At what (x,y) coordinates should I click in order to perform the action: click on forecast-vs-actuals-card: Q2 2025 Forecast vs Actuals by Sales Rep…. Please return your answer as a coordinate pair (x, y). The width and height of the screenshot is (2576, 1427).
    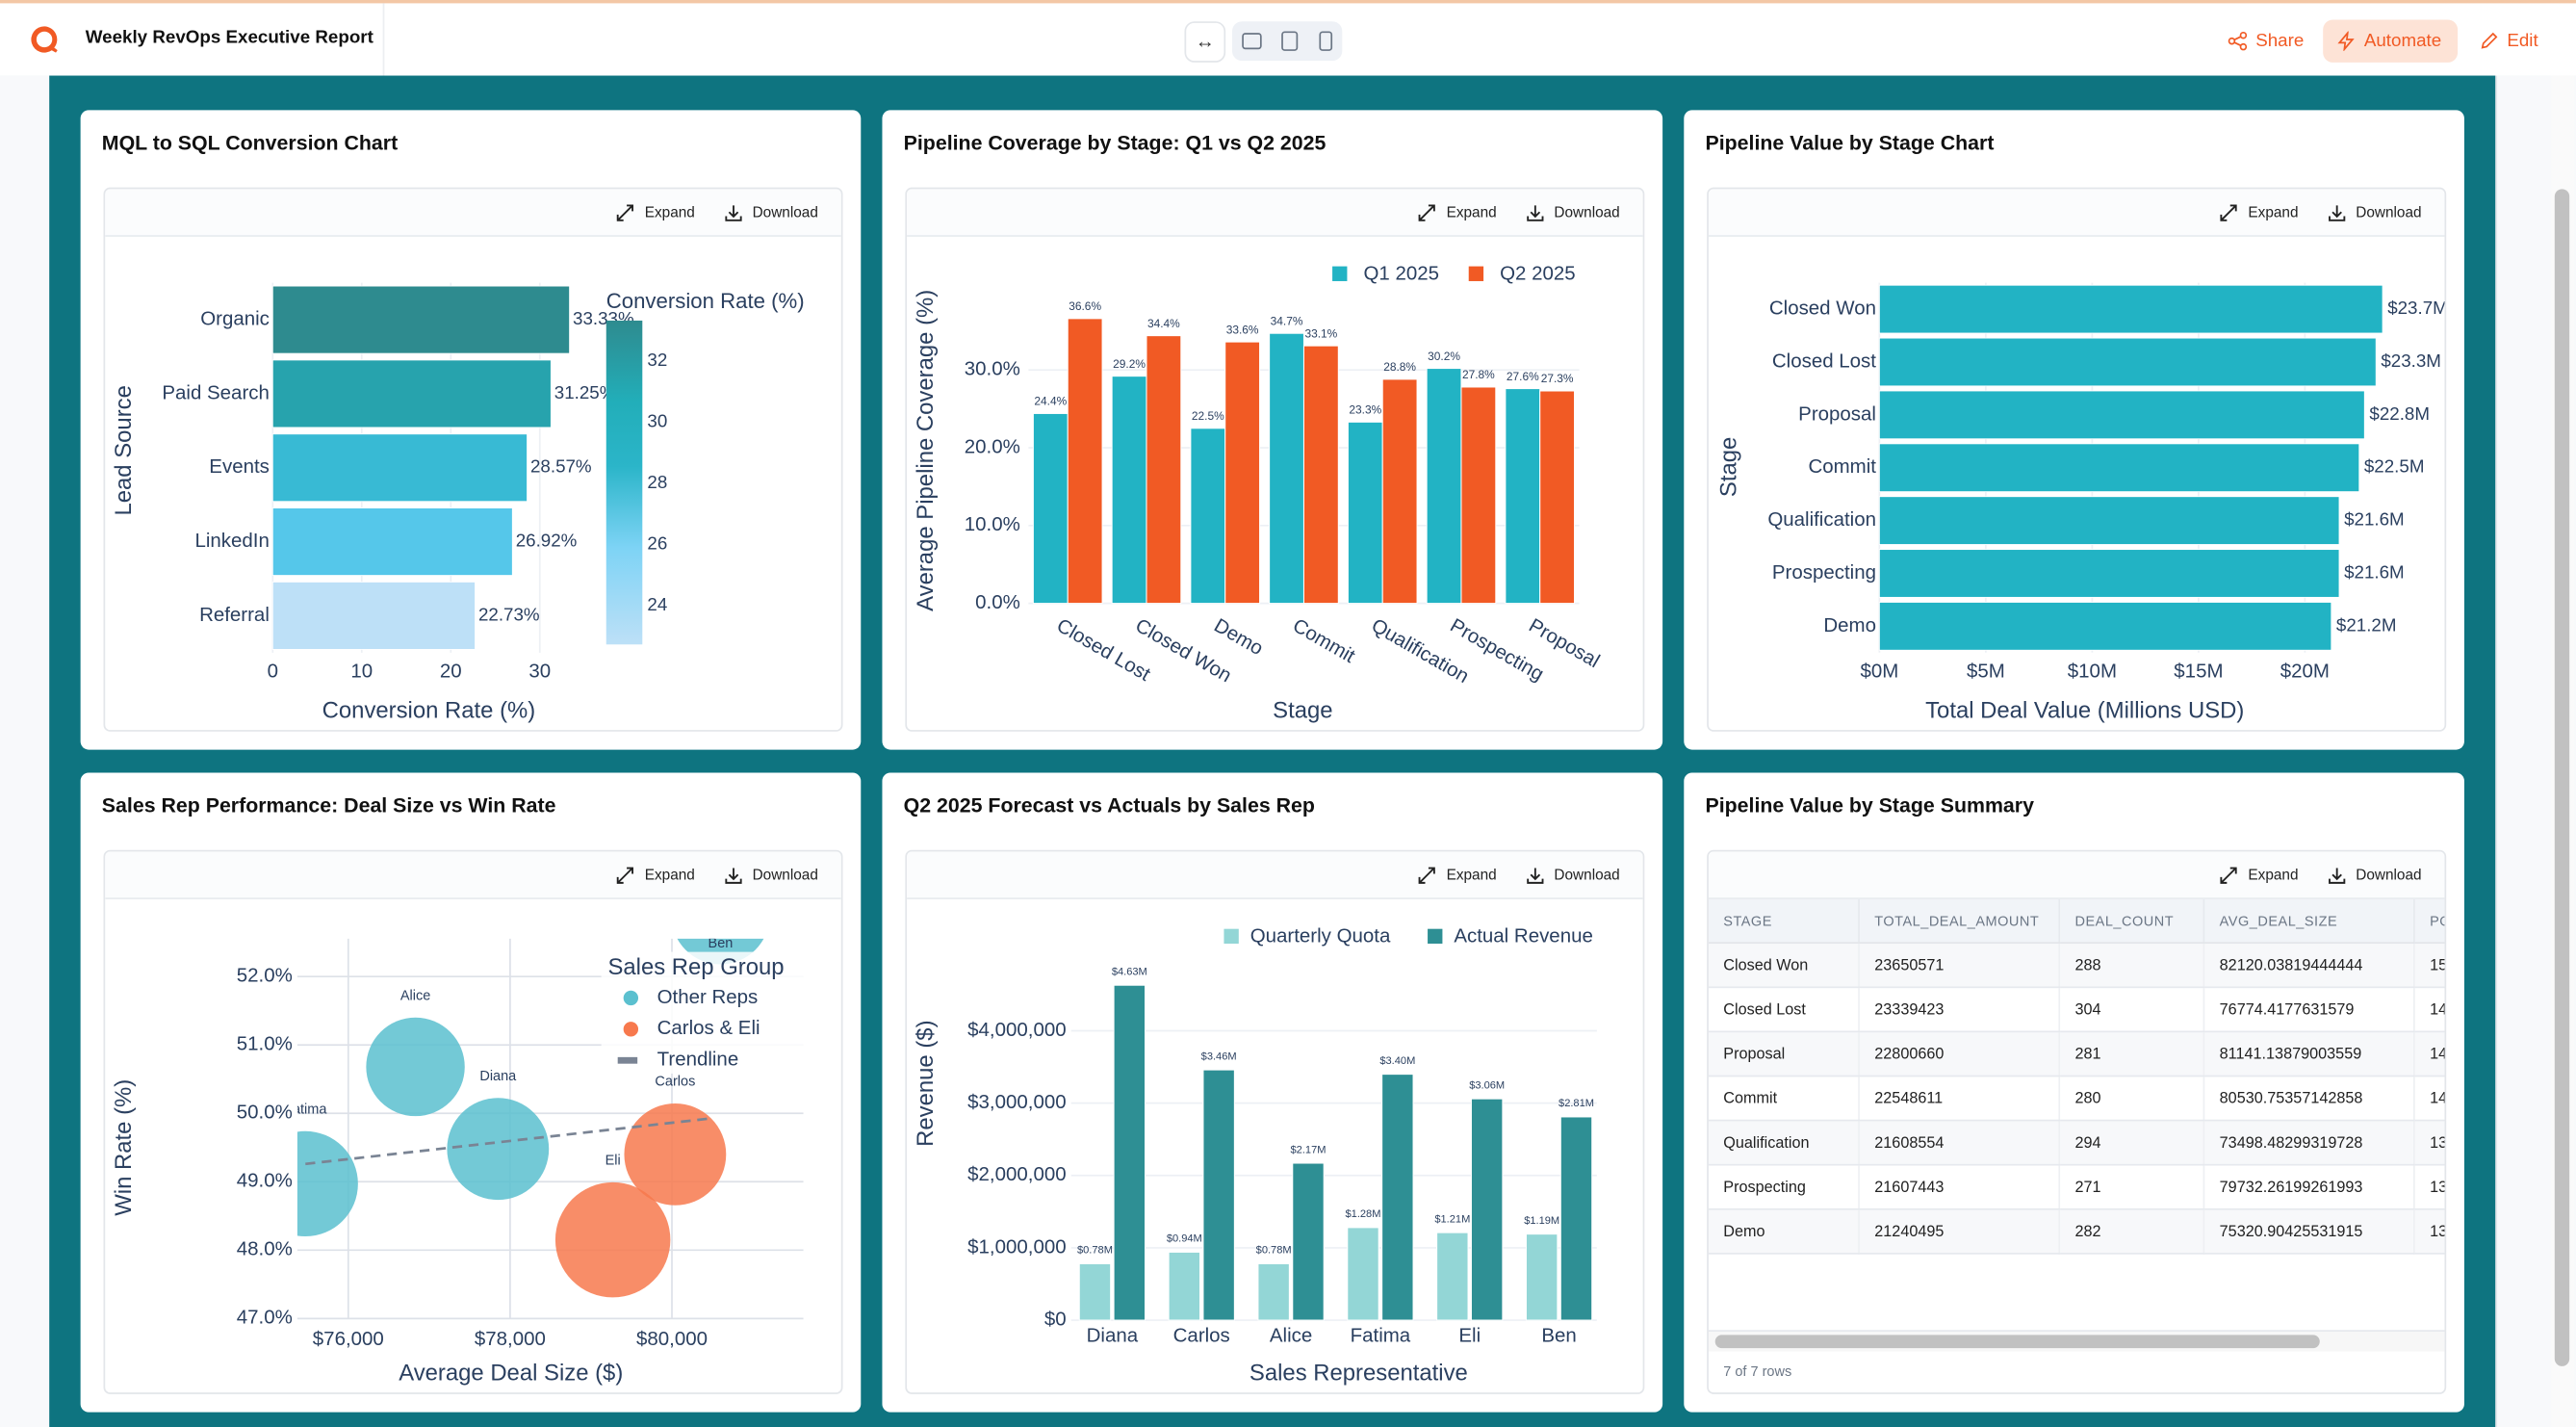
    Looking at the image, I should click on (1272, 1092).